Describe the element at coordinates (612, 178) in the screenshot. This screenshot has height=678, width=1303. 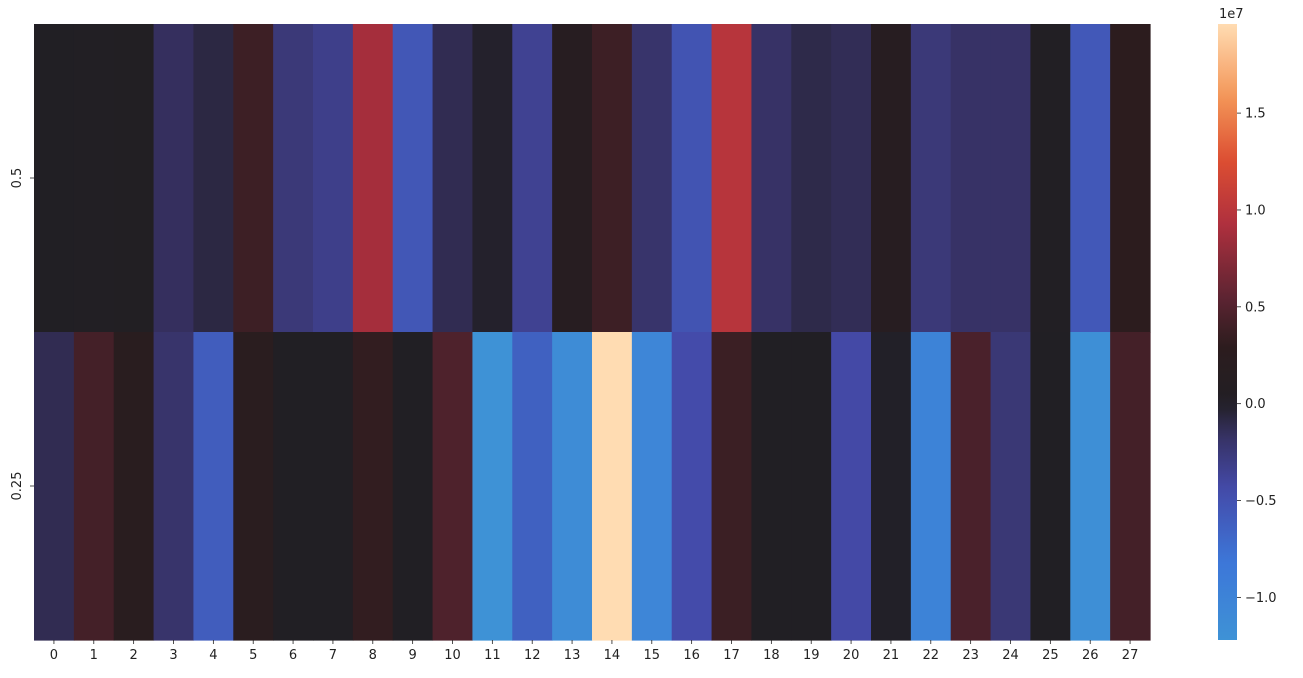
I see `heatmap-cell-0.5-14` at that location.